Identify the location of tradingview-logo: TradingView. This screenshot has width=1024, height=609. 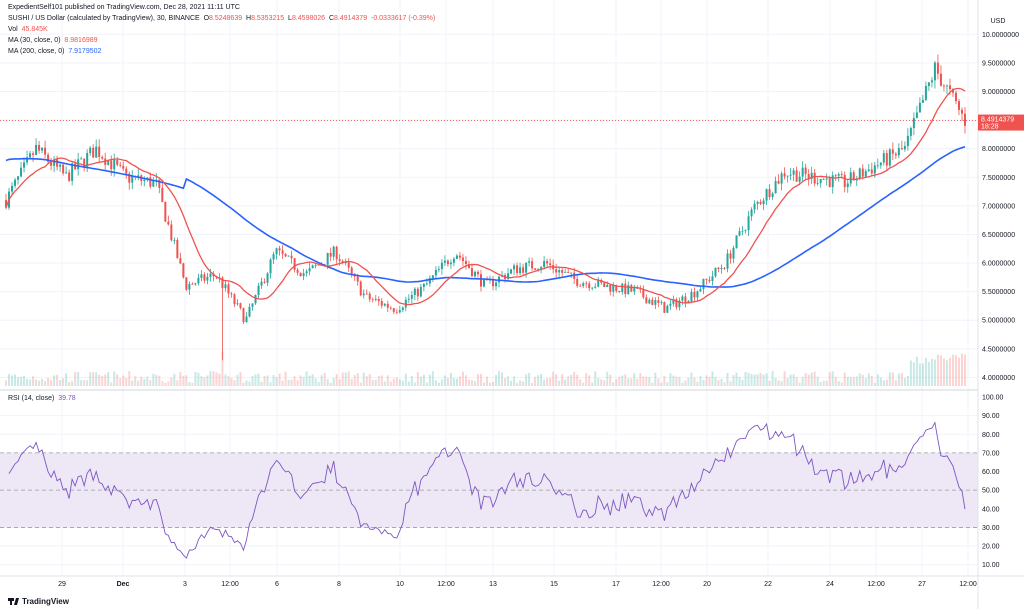
(38, 601).